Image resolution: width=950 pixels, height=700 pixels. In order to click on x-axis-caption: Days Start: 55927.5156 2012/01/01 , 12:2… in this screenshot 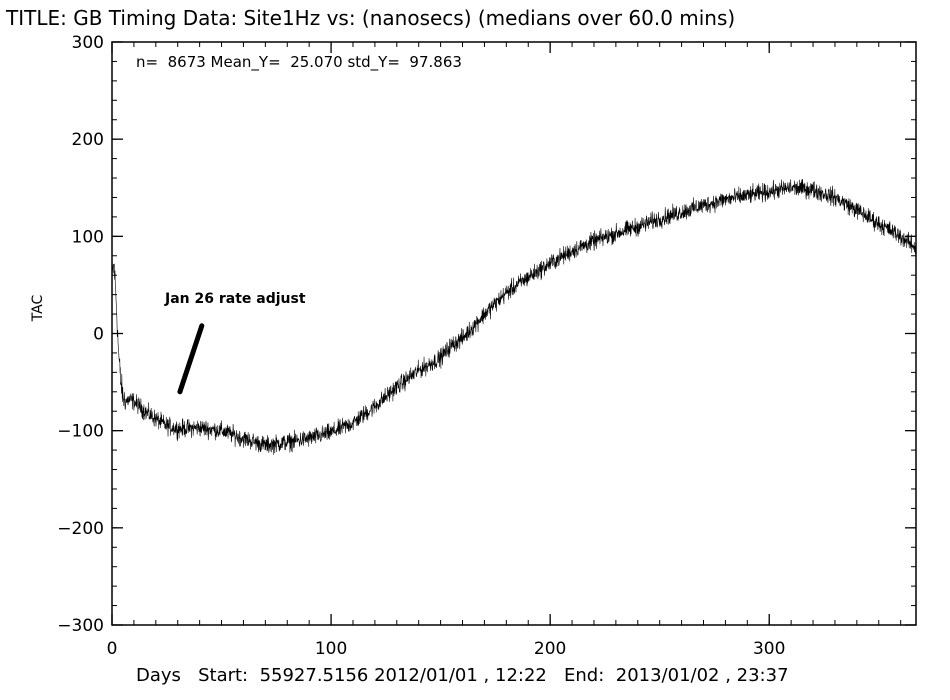, I will do `click(462, 675)`.